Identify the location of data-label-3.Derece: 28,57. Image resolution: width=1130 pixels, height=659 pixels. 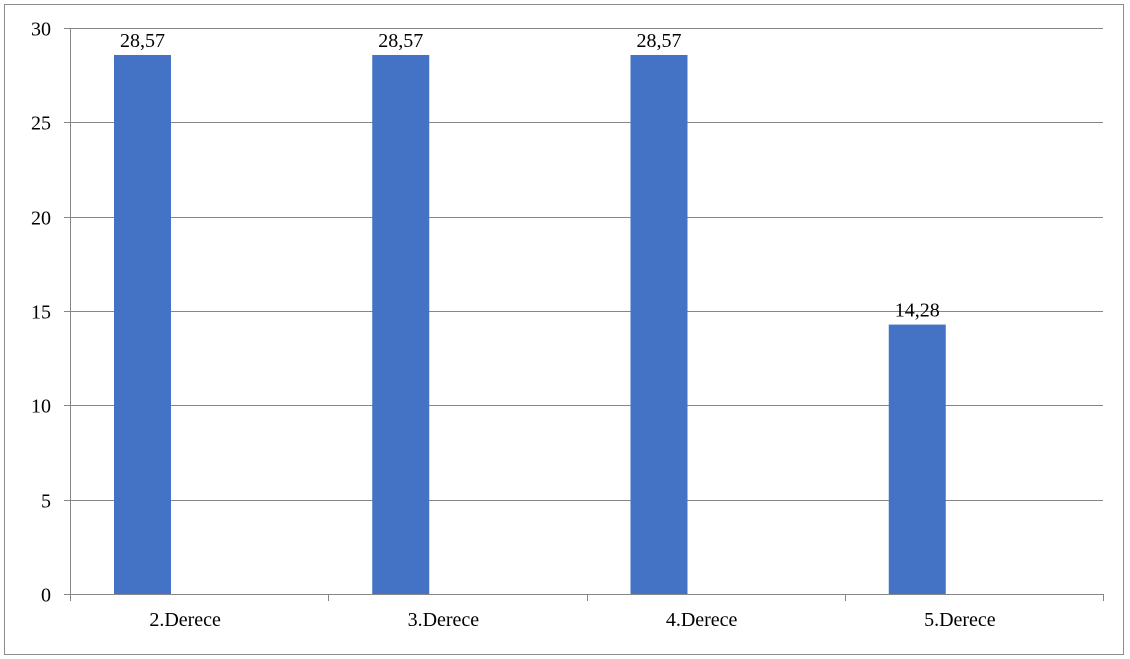
(400, 41).